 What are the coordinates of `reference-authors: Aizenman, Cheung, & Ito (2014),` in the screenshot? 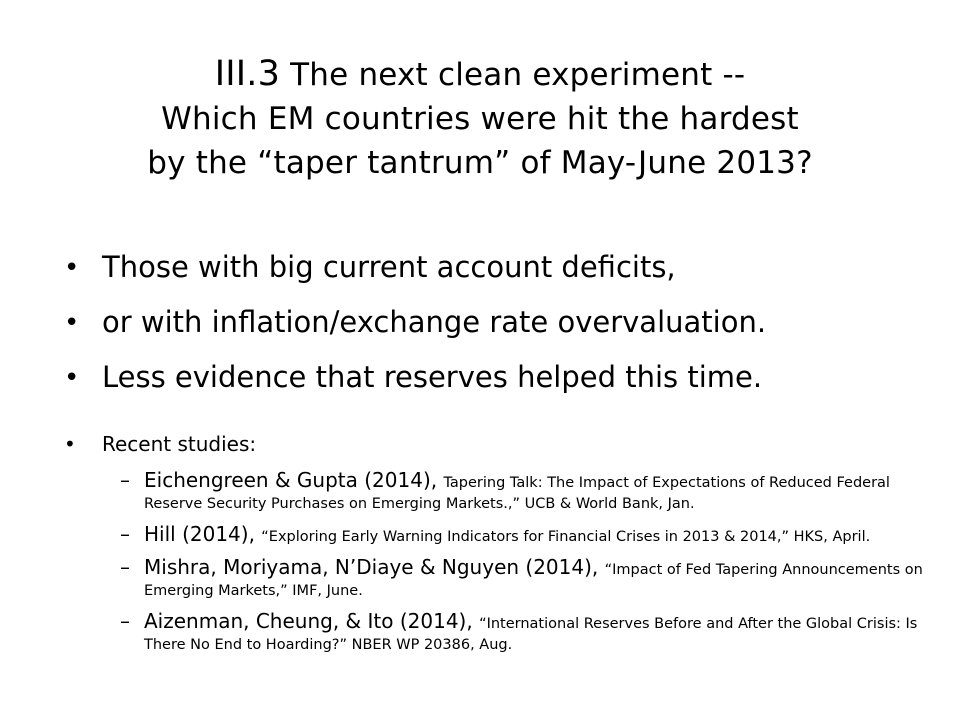 It's located at (312, 621).